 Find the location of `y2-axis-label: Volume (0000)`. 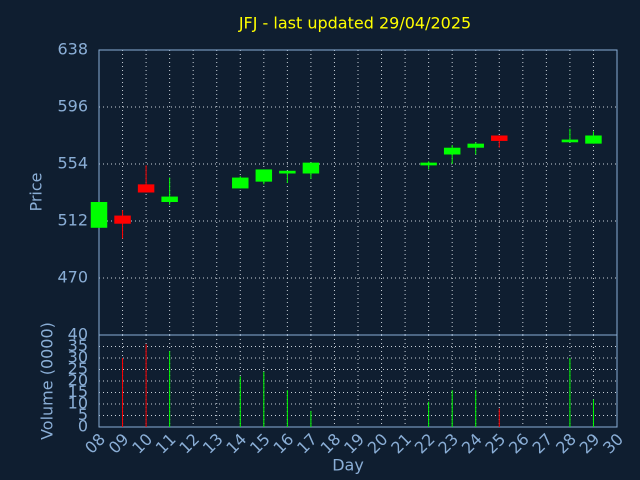

y2-axis-label: Volume (0000) is located at coordinates (47, 381).